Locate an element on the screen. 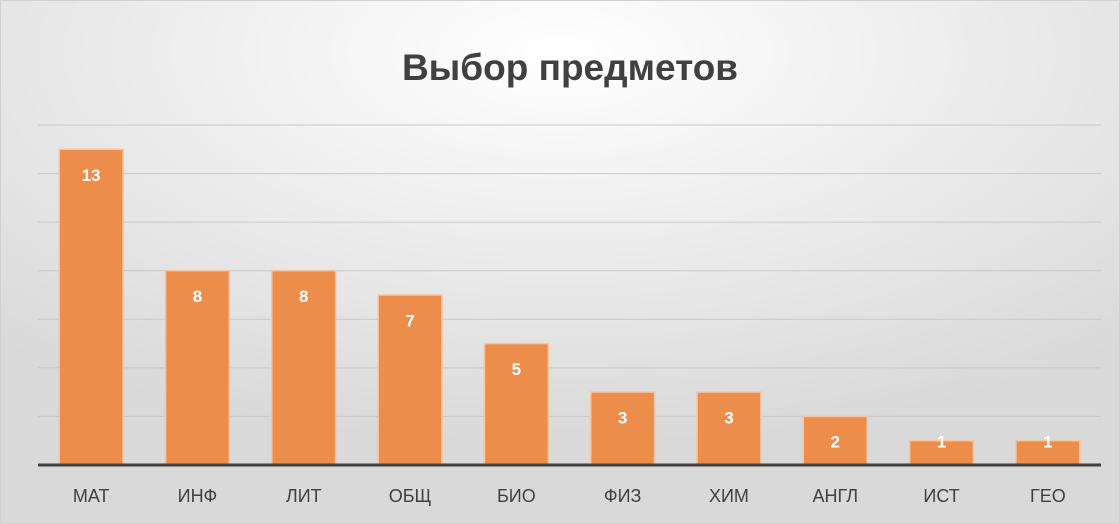 This screenshot has height=524, width=1120. x-tick-label: ЛИТ is located at coordinates (304, 496).